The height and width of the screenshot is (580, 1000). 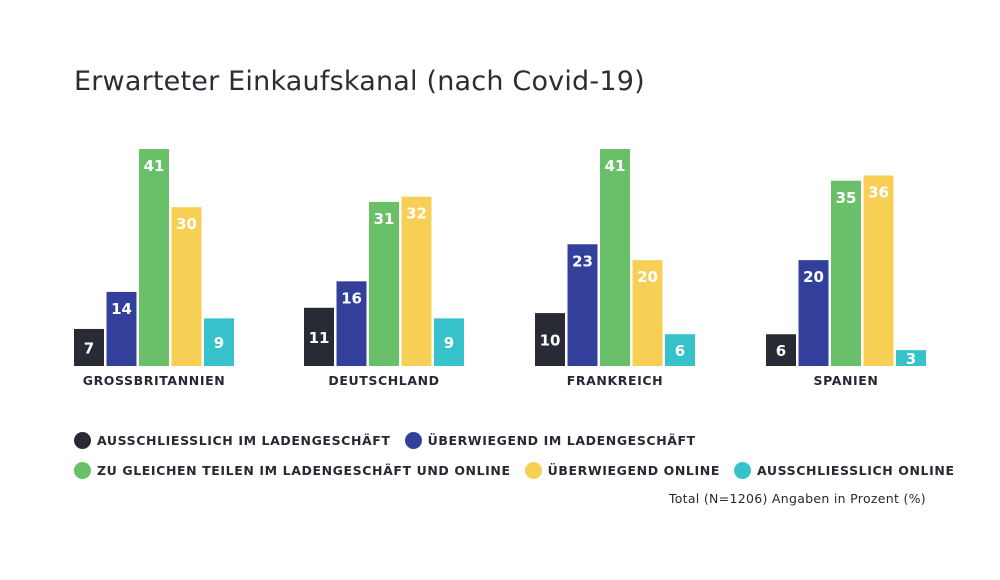 I want to click on legend-item-mostly-online: ÜBERWIEGEND ONLINE, so click(x=622, y=470).